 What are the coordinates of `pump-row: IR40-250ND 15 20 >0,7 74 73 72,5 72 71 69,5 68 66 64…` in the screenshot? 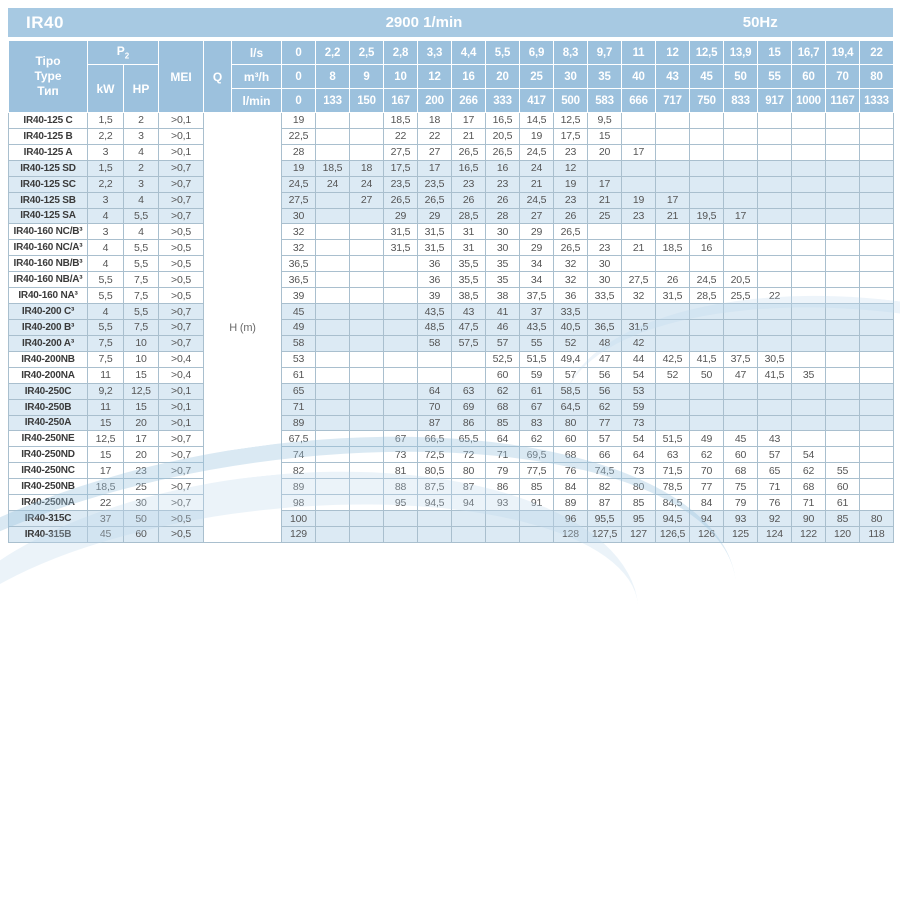 It's located at (451, 455).